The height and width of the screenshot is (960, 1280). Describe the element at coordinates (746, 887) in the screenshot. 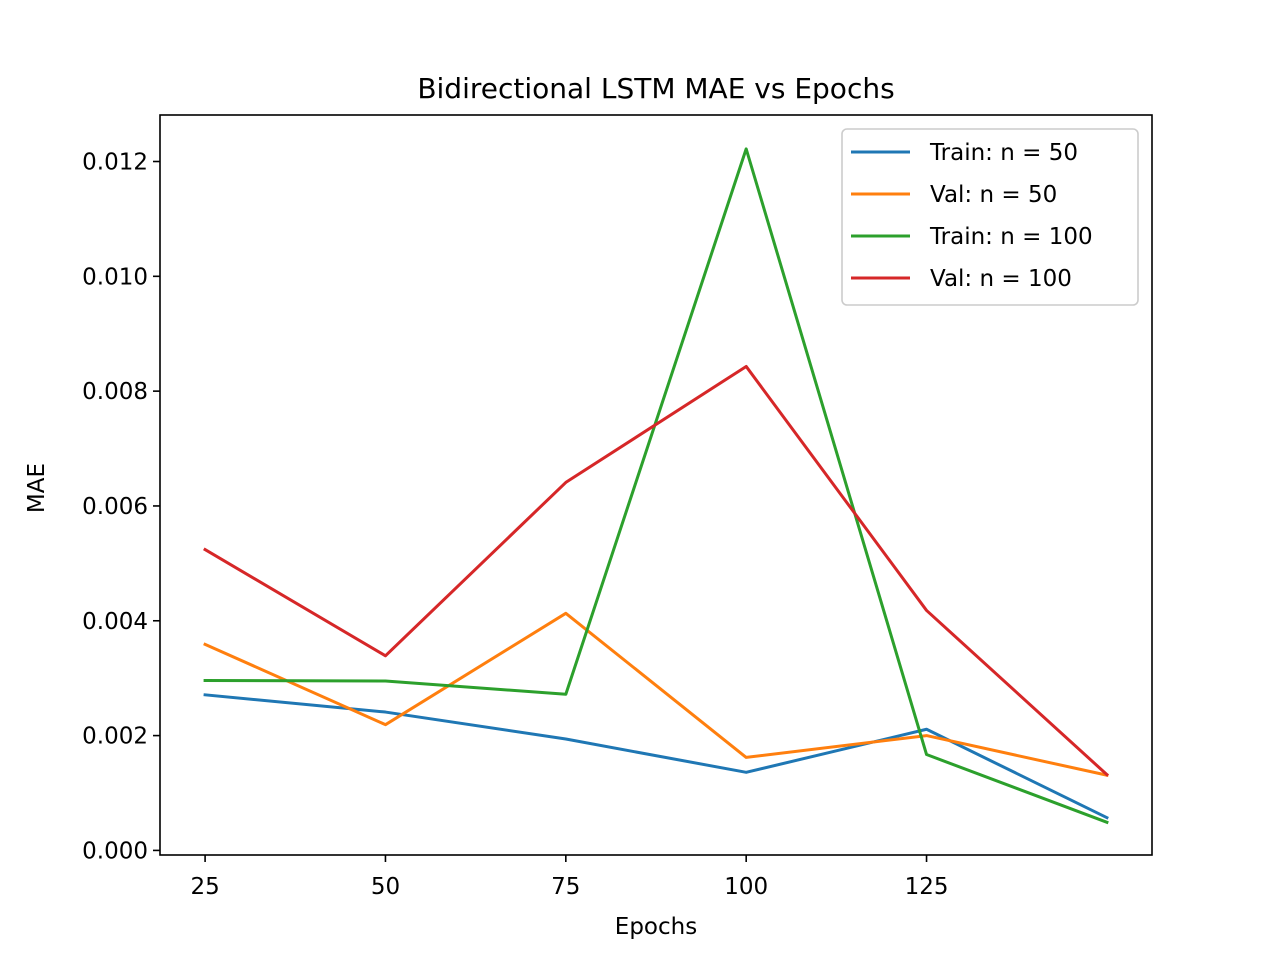

I see `x-tick-label: 100` at that location.